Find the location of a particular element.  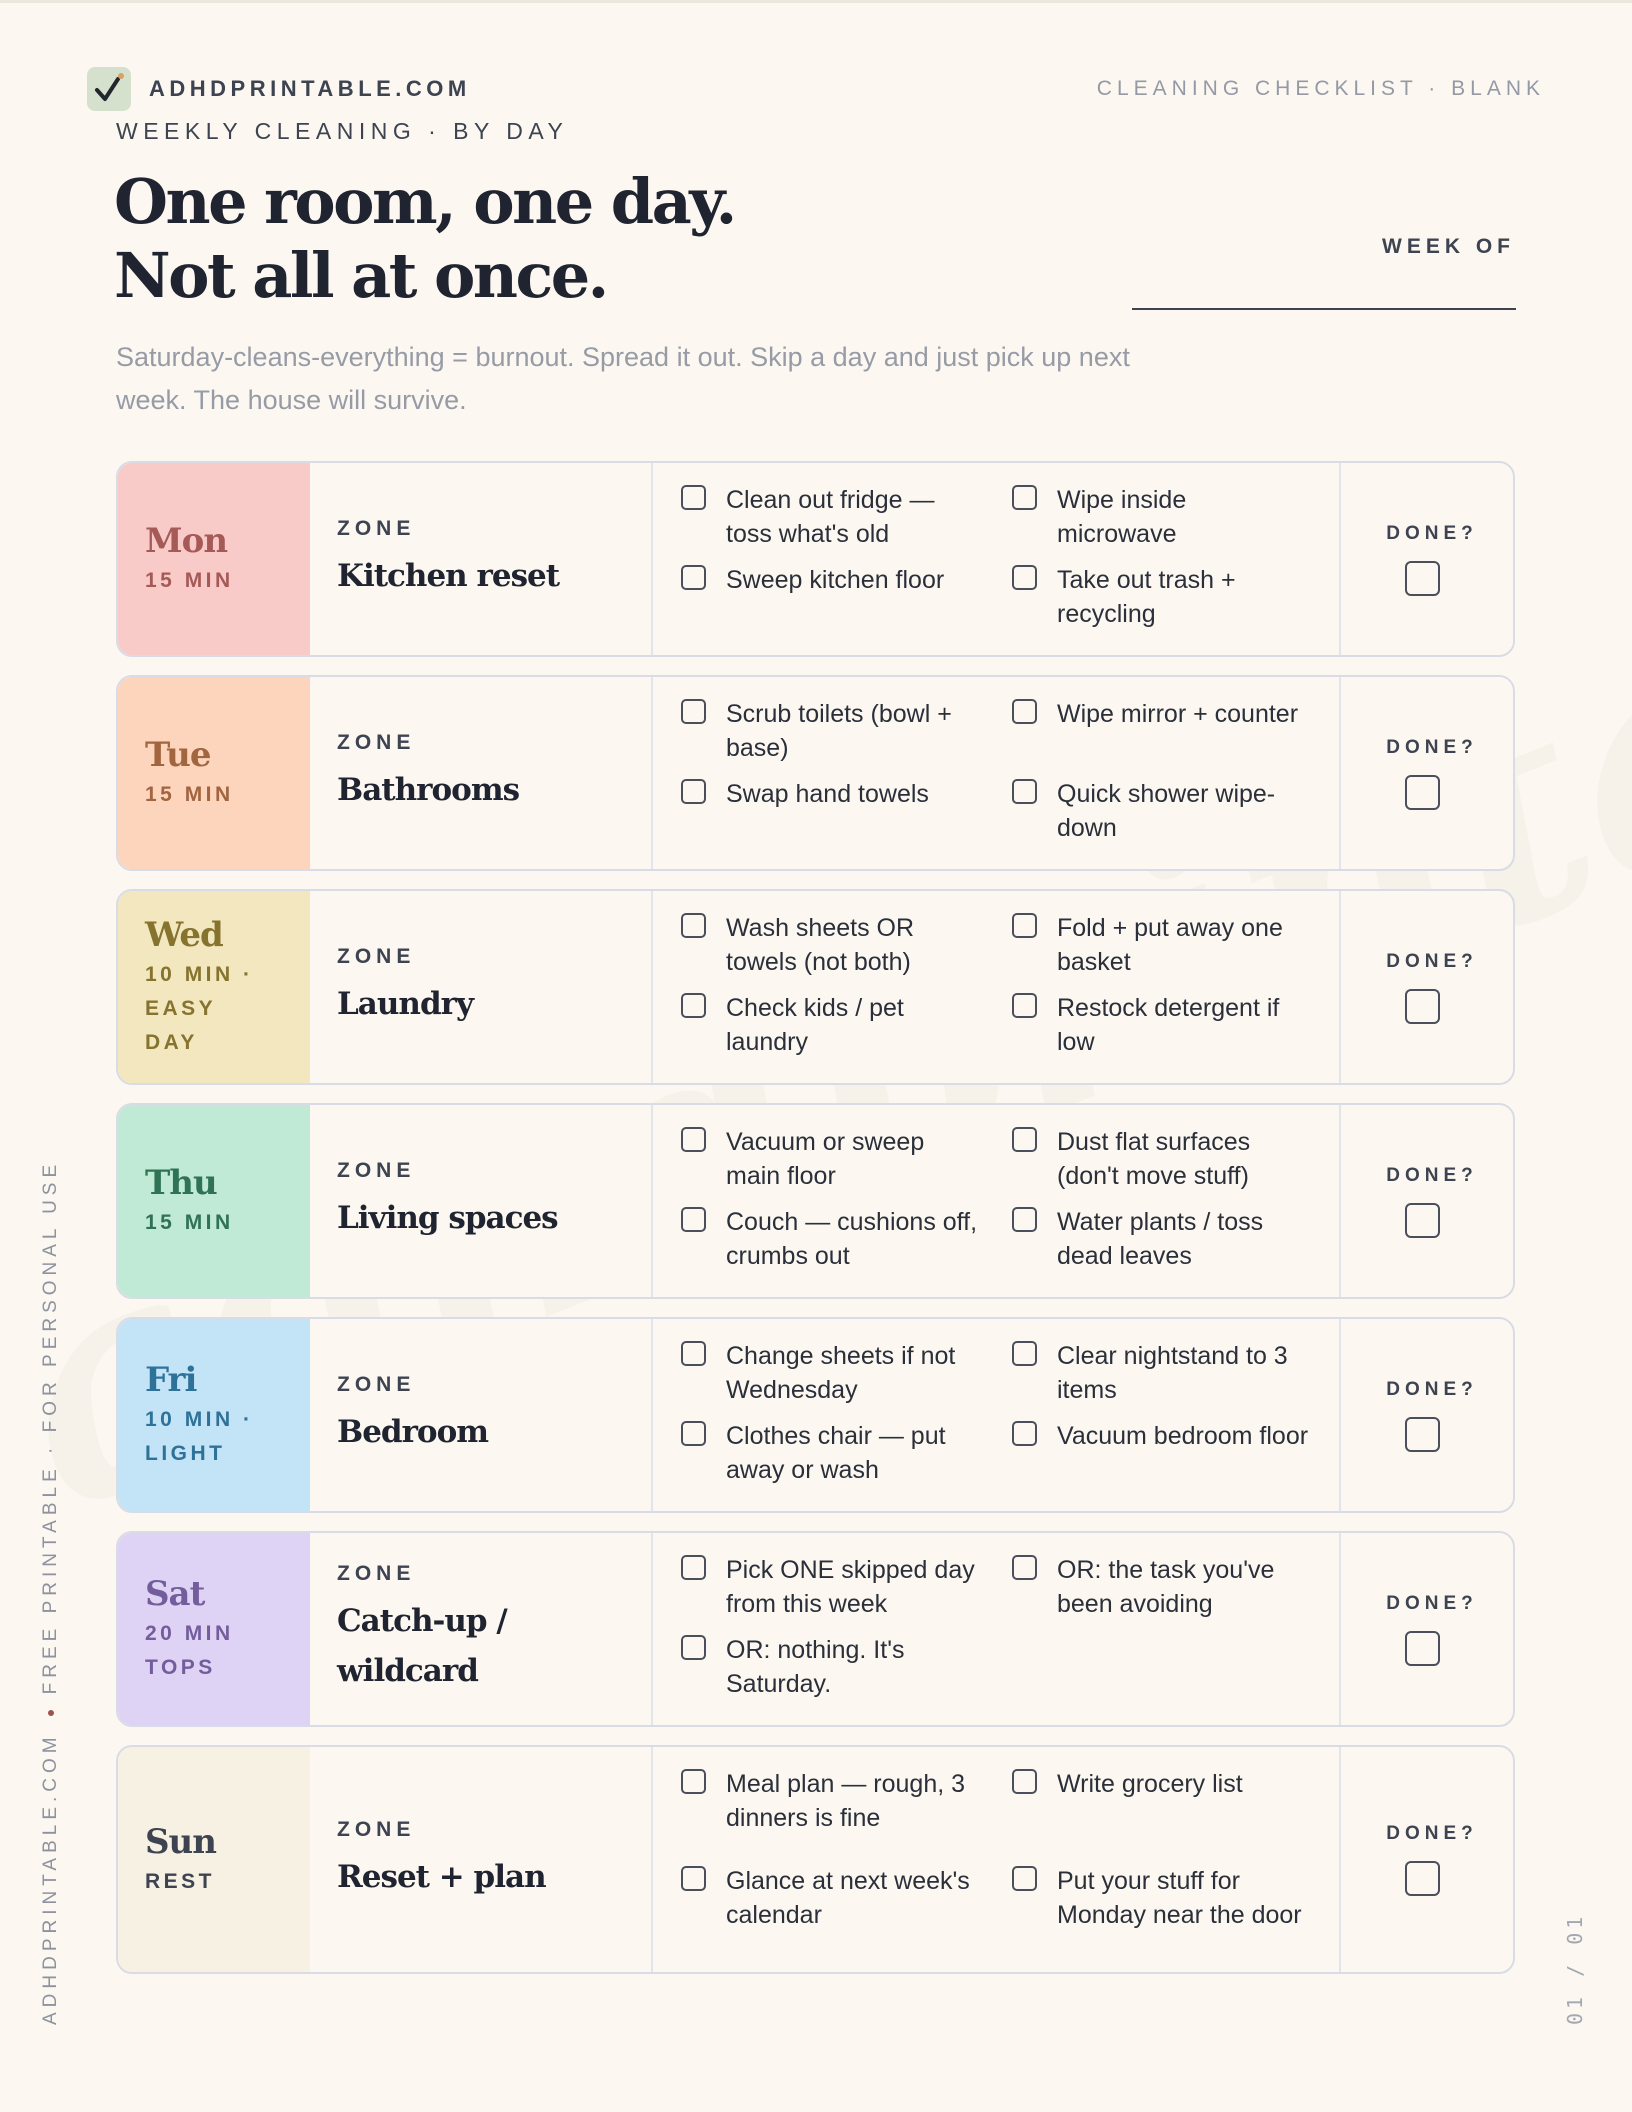

task-item: Clothes chair — put away or wash is located at coordinates (846, 1455).